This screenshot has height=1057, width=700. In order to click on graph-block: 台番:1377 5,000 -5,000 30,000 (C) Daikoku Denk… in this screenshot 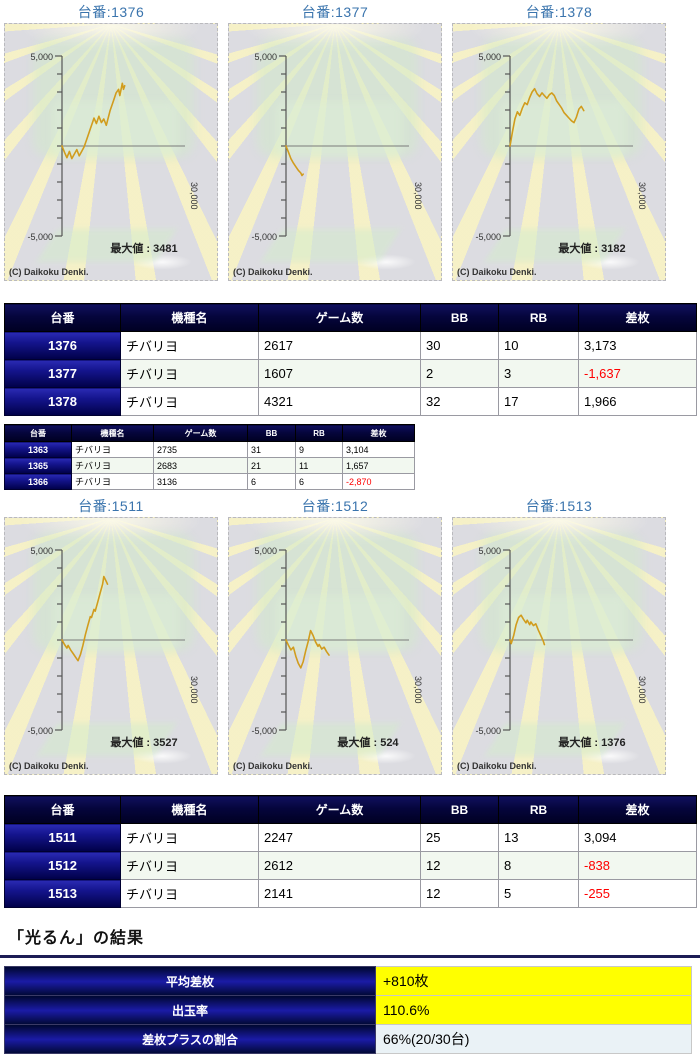, I will do `click(335, 141)`.